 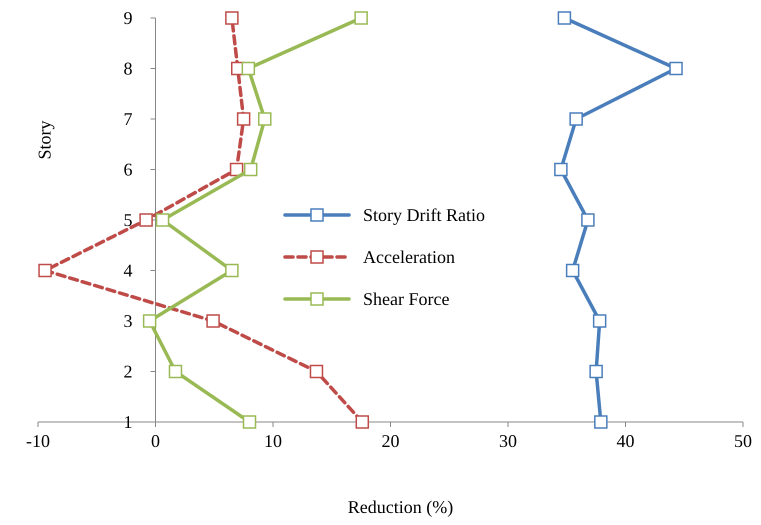 What do you see at coordinates (391, 441) in the screenshot?
I see `x-tick-label: 20` at bounding box center [391, 441].